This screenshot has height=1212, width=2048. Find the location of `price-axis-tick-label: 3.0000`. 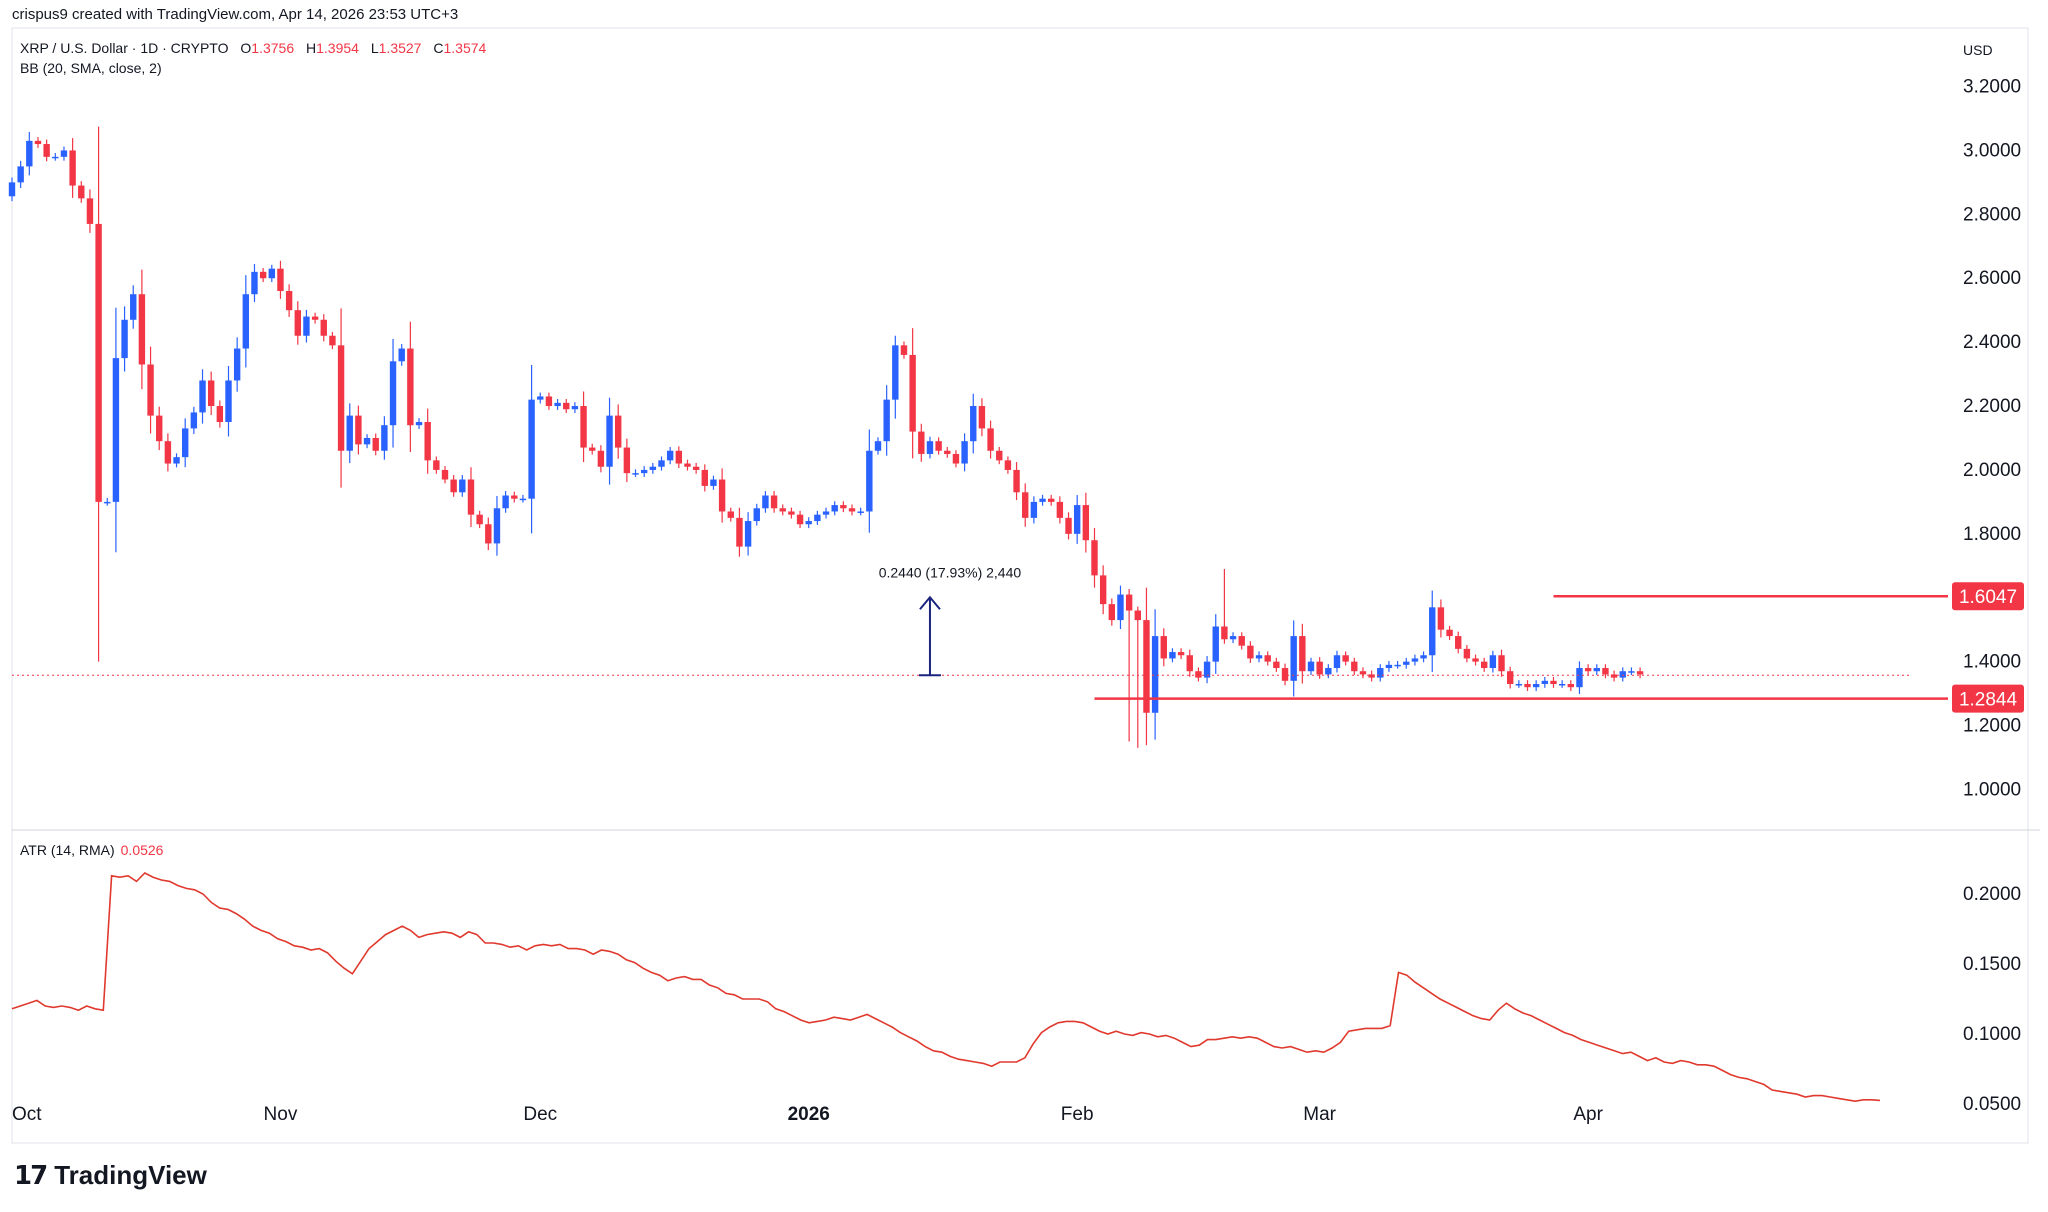

price-axis-tick-label: 3.0000 is located at coordinates (1992, 150).